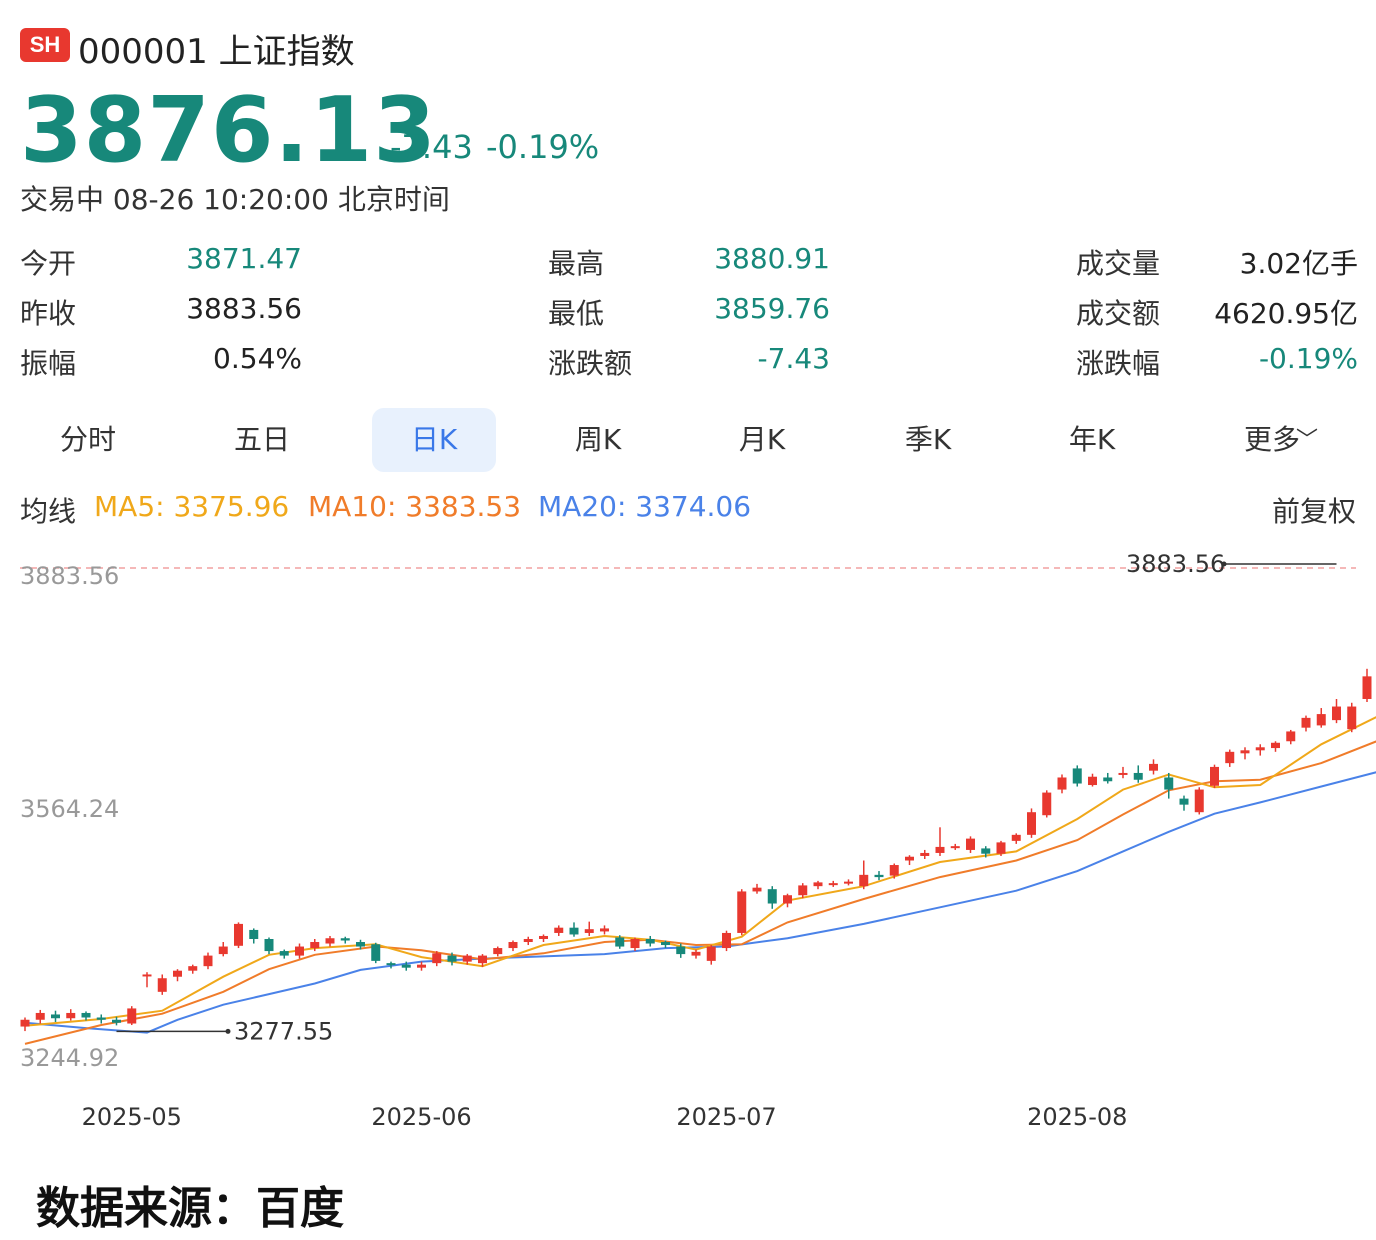  What do you see at coordinates (415, 506) in the screenshot?
I see `ma10-value: MA10: 3383.53` at bounding box center [415, 506].